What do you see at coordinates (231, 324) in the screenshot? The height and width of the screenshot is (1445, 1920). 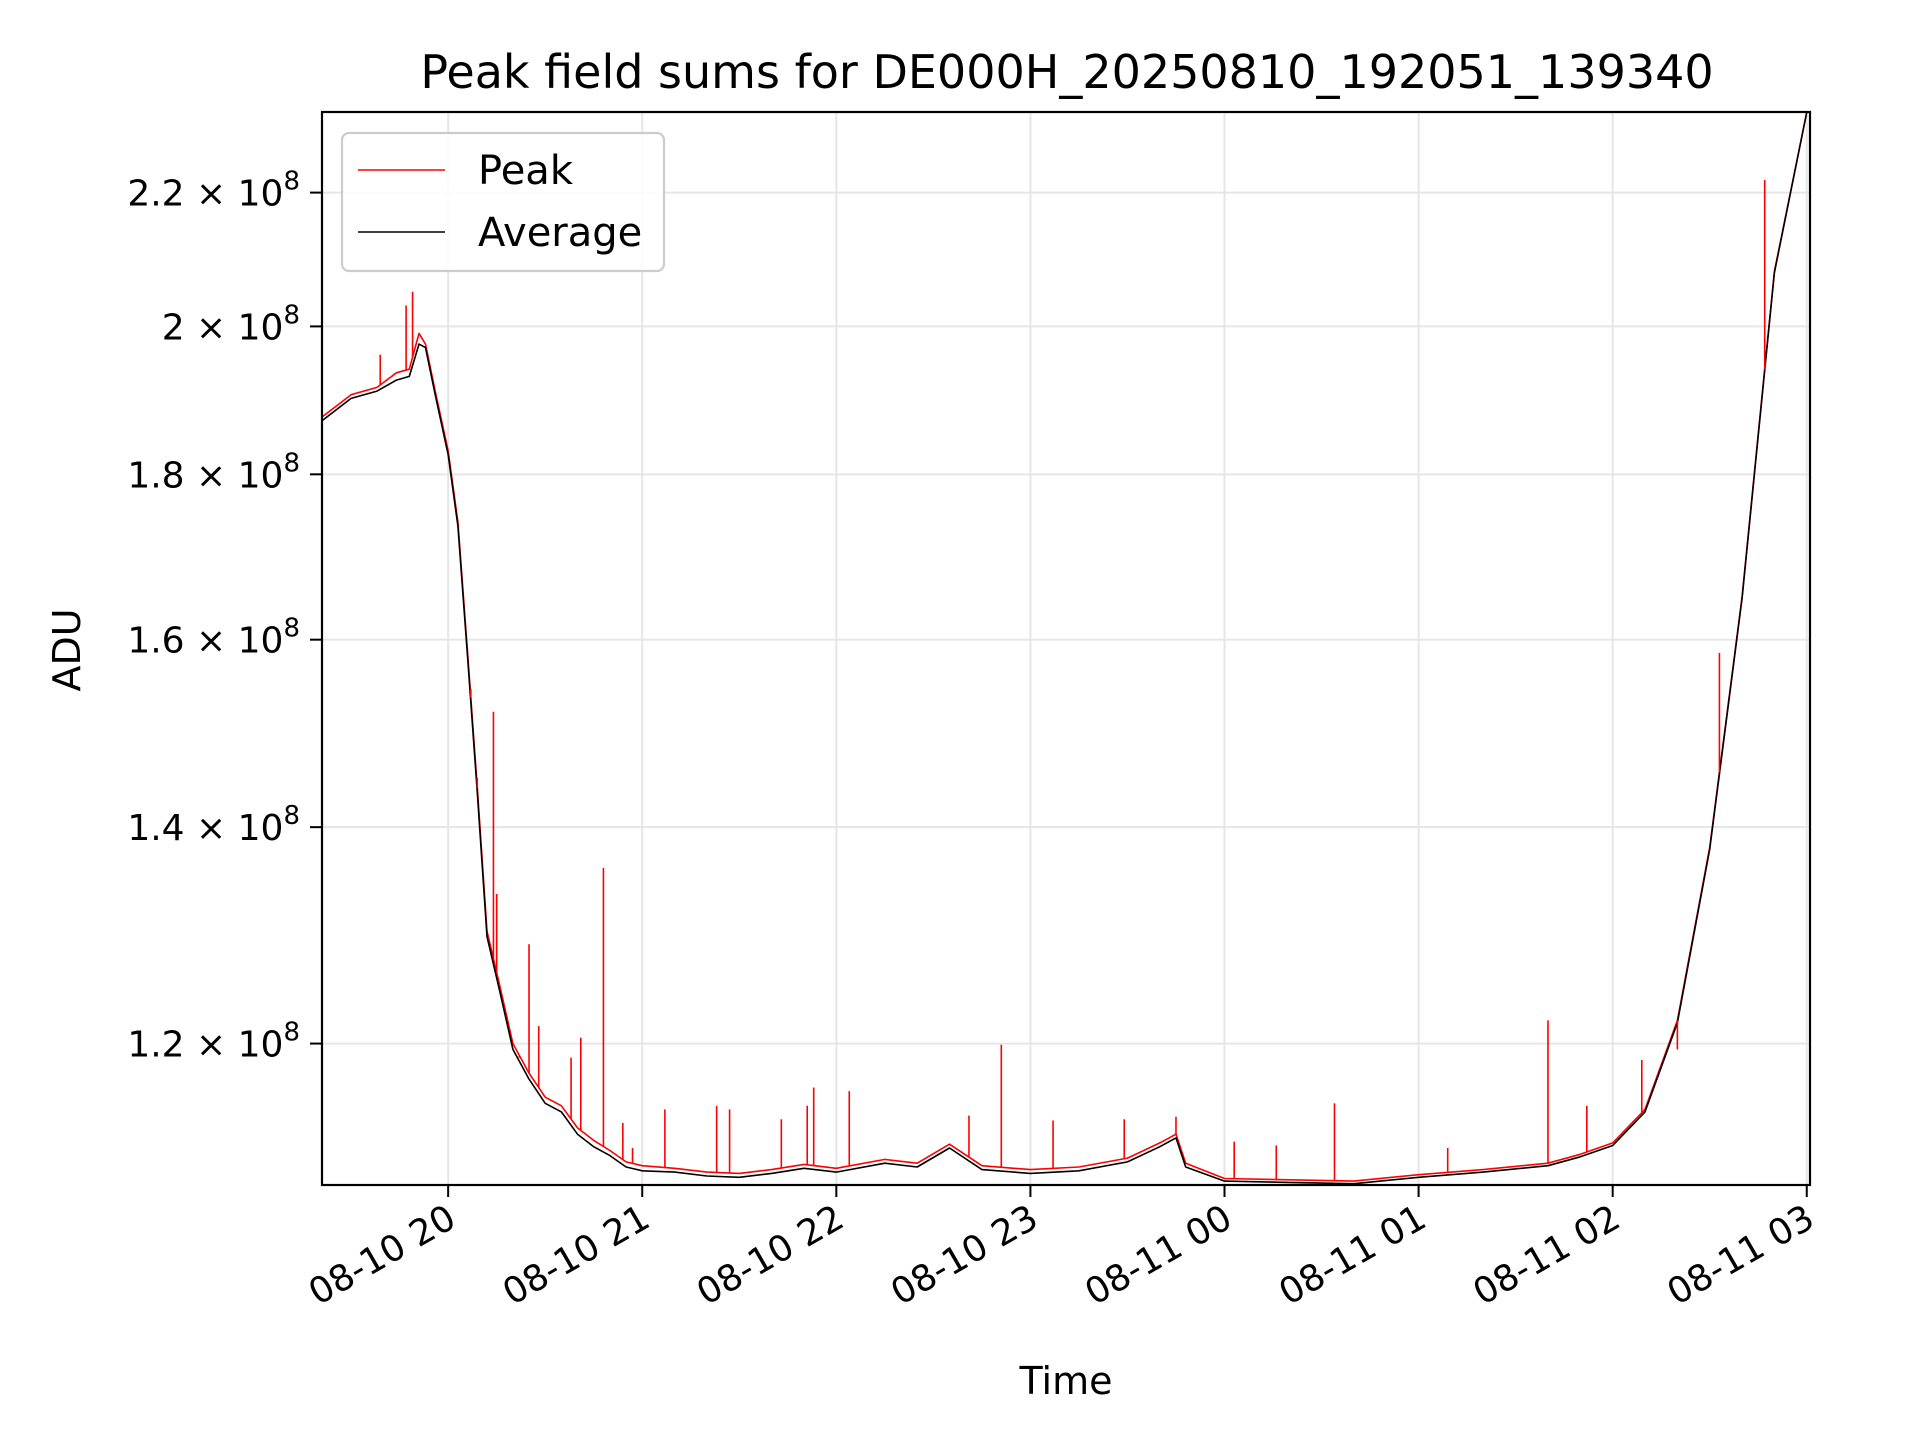 I see `y-tick-label: 2 × 108` at bounding box center [231, 324].